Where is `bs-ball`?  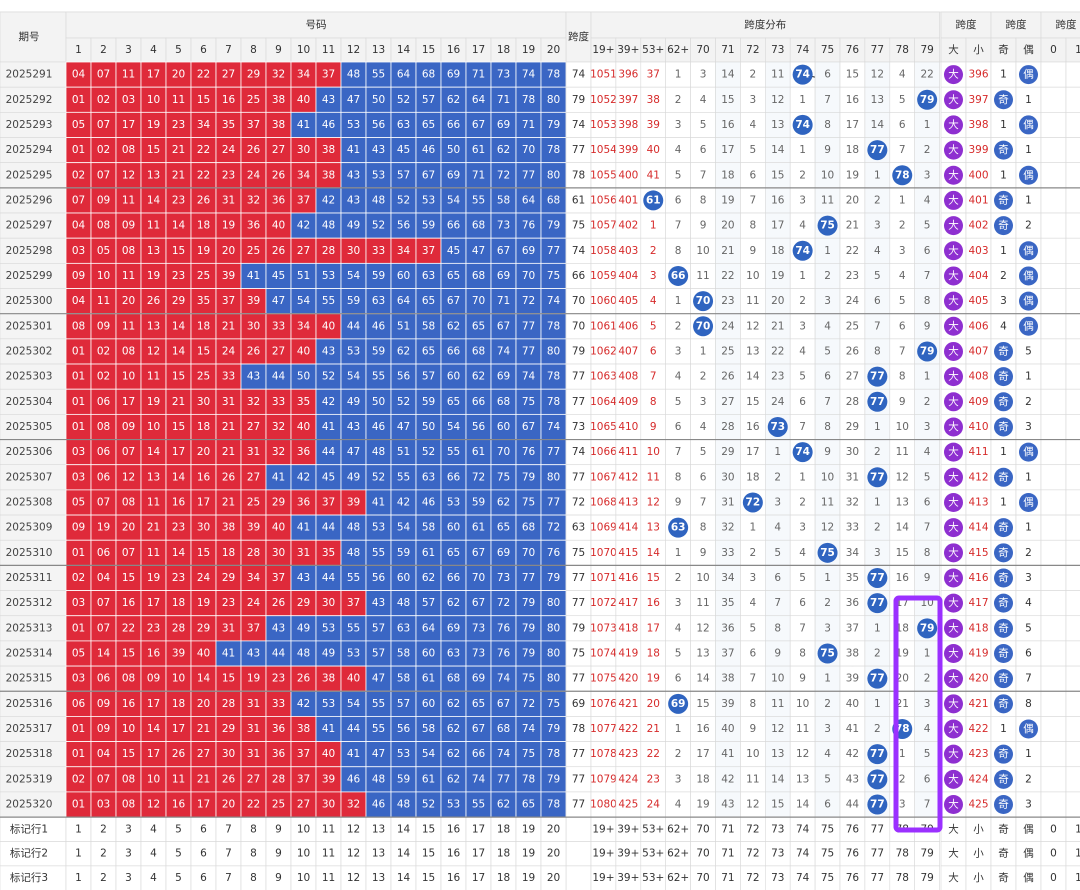 bs-ball is located at coordinates (953, 301).